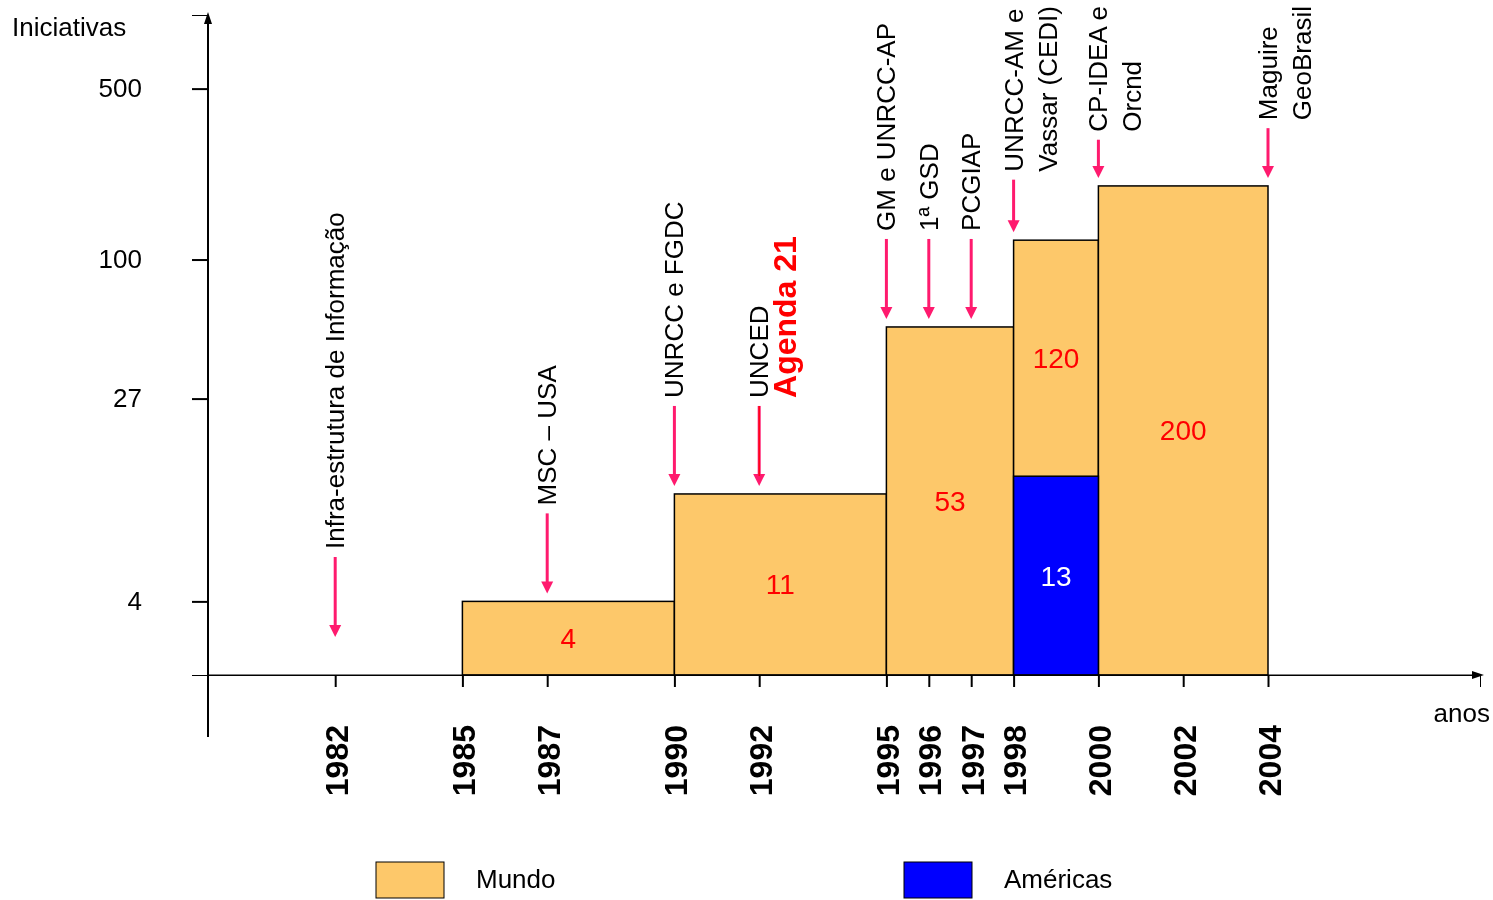  I want to click on legend-label: Américas, so click(1058, 879).